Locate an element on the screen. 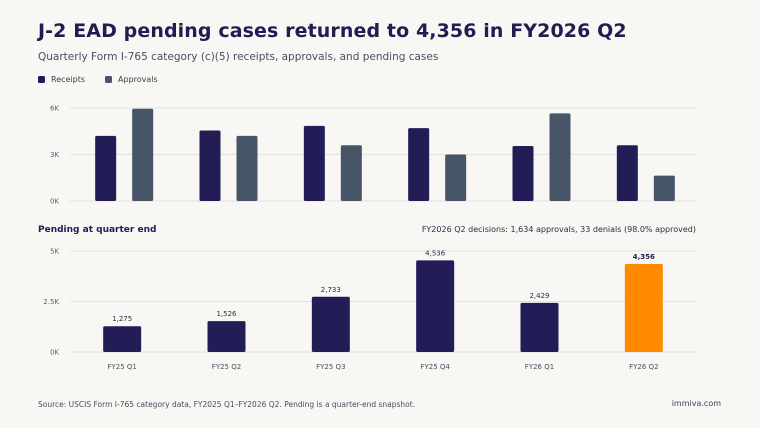 The height and width of the screenshot is (428, 760). pending-section-label: Pending at quarter end is located at coordinates (97, 230).